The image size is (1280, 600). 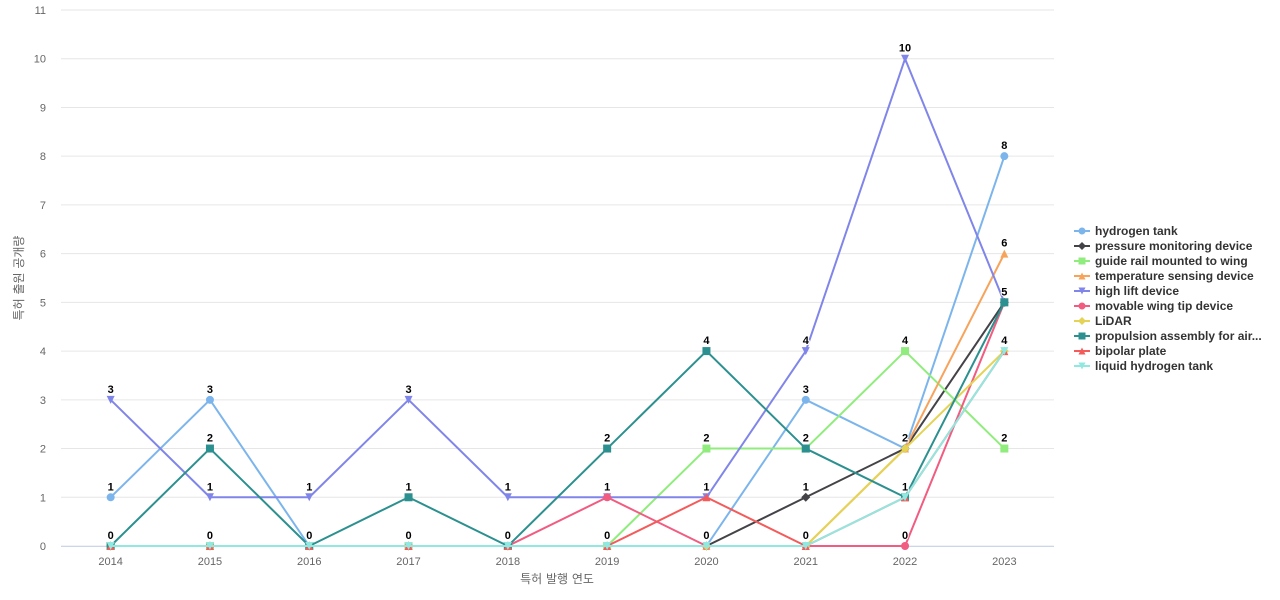 What do you see at coordinates (1143, 366) in the screenshot?
I see `legend-item: liquid hydrogen tank` at bounding box center [1143, 366].